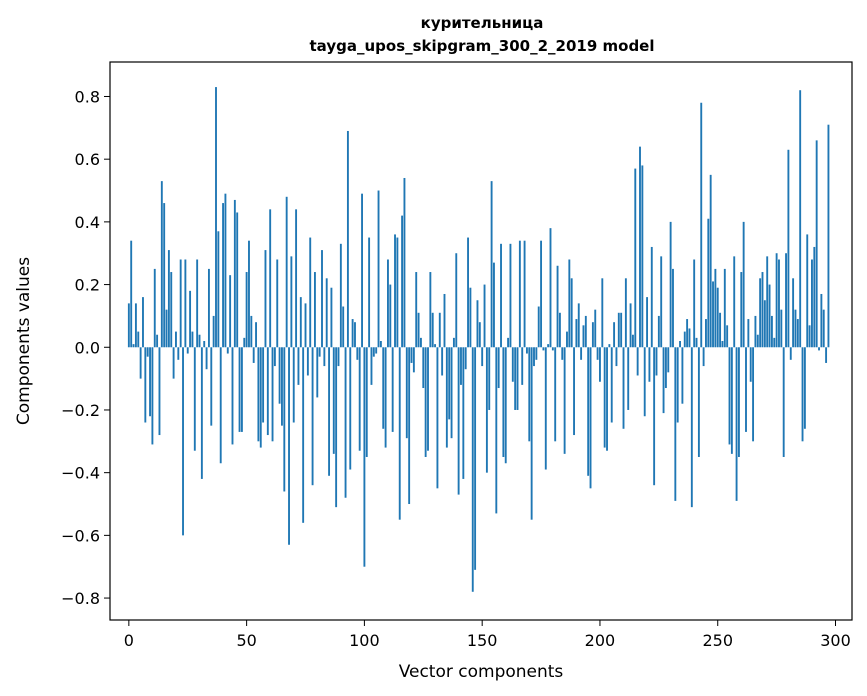 This screenshot has height=696, width=867. What do you see at coordinates (87, 347) in the screenshot?
I see `y-tick-label: 0.0` at bounding box center [87, 347].